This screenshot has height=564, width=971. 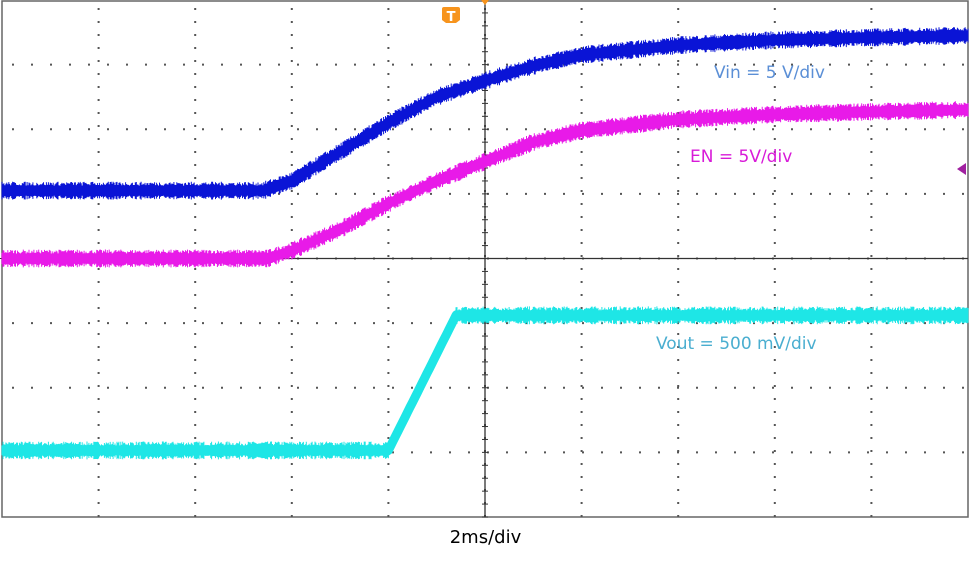 What do you see at coordinates (451, 17) in the screenshot?
I see `trigger-letter: T` at bounding box center [451, 17].